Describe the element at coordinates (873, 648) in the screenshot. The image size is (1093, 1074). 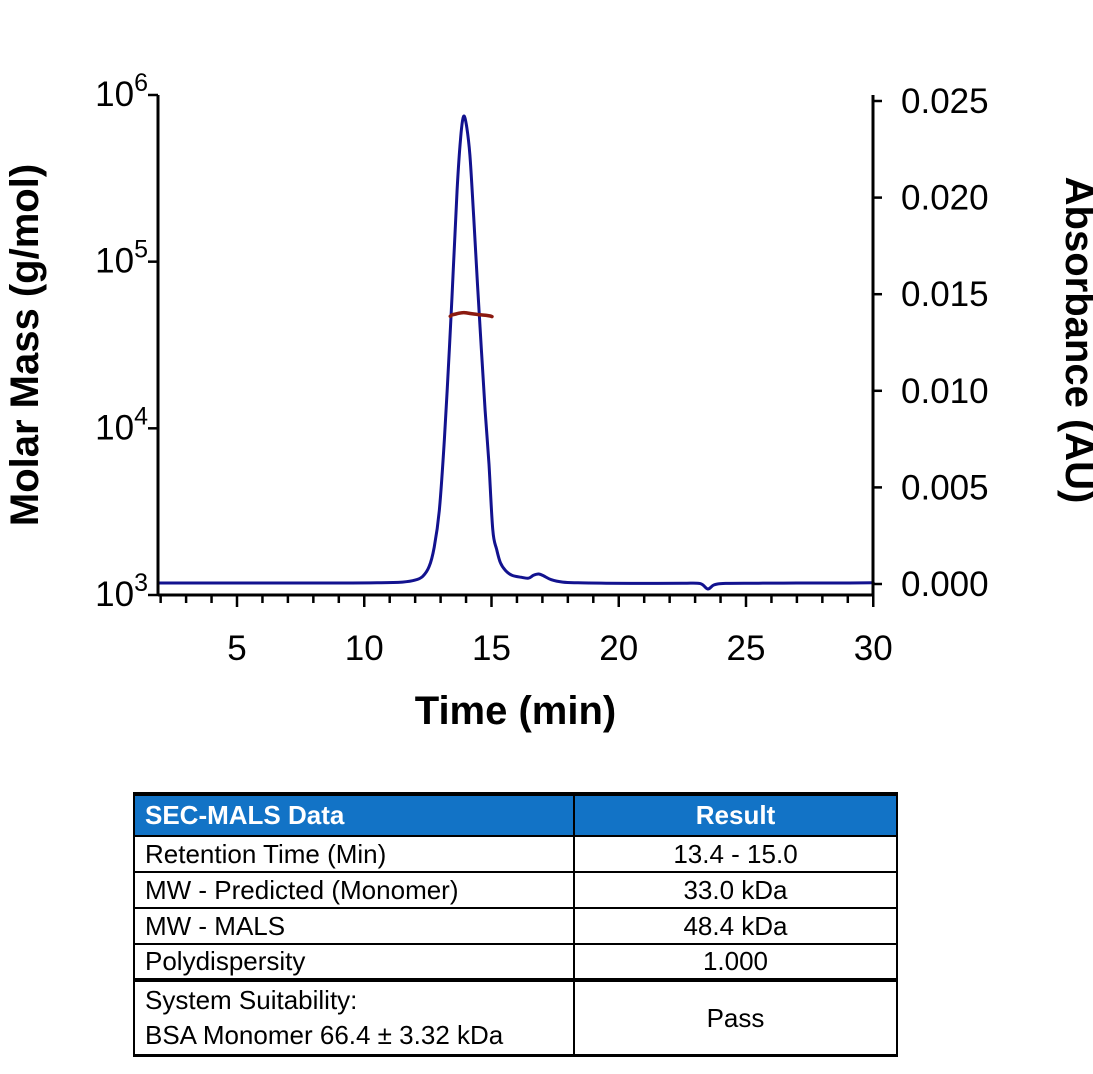
I see `x-tick-label: 30` at that location.